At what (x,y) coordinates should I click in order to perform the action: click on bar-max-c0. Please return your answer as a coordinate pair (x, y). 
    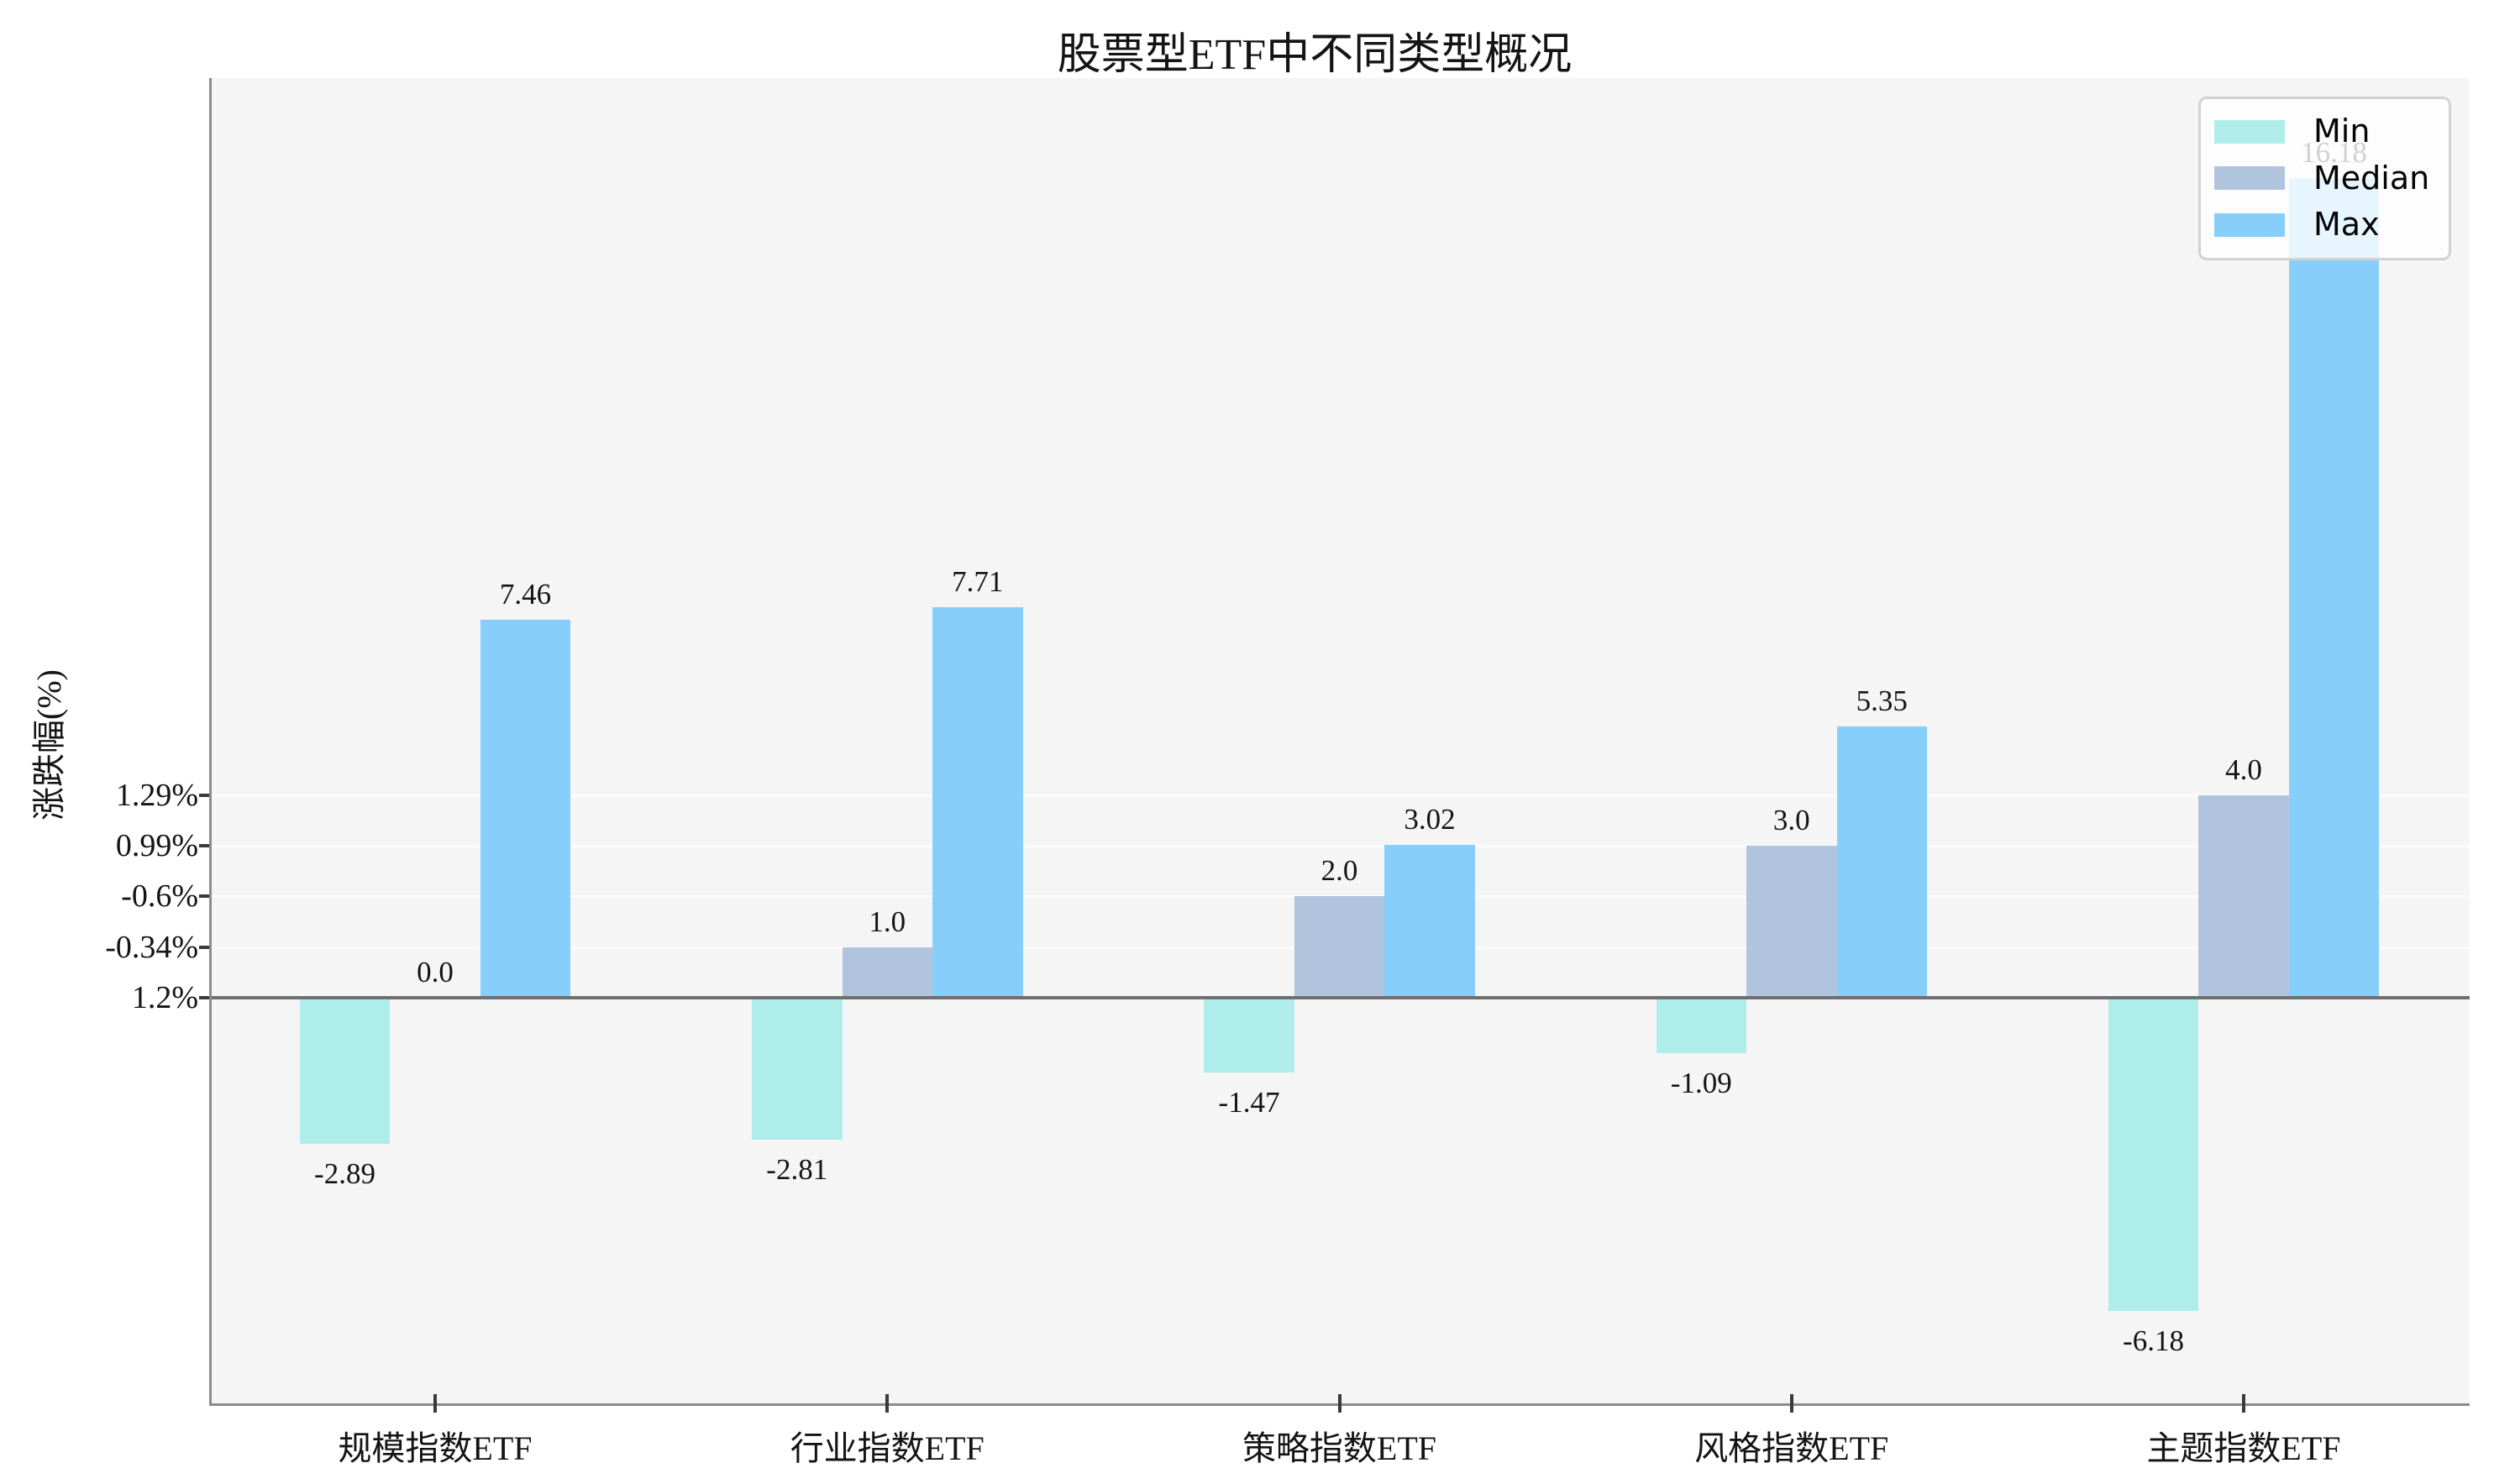
    Looking at the image, I should click on (525, 809).